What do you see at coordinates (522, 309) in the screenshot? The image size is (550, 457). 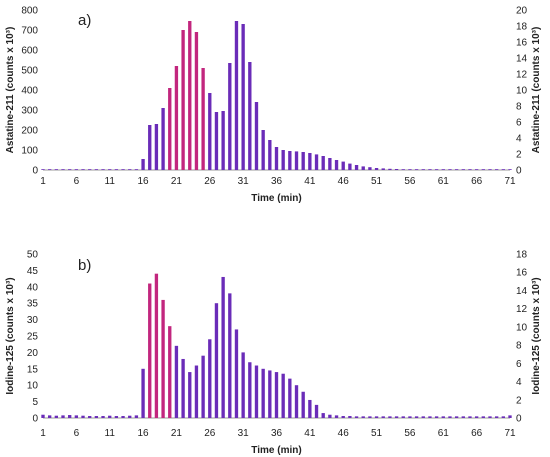 I see `chart2-y-tick-right: 12` at bounding box center [522, 309].